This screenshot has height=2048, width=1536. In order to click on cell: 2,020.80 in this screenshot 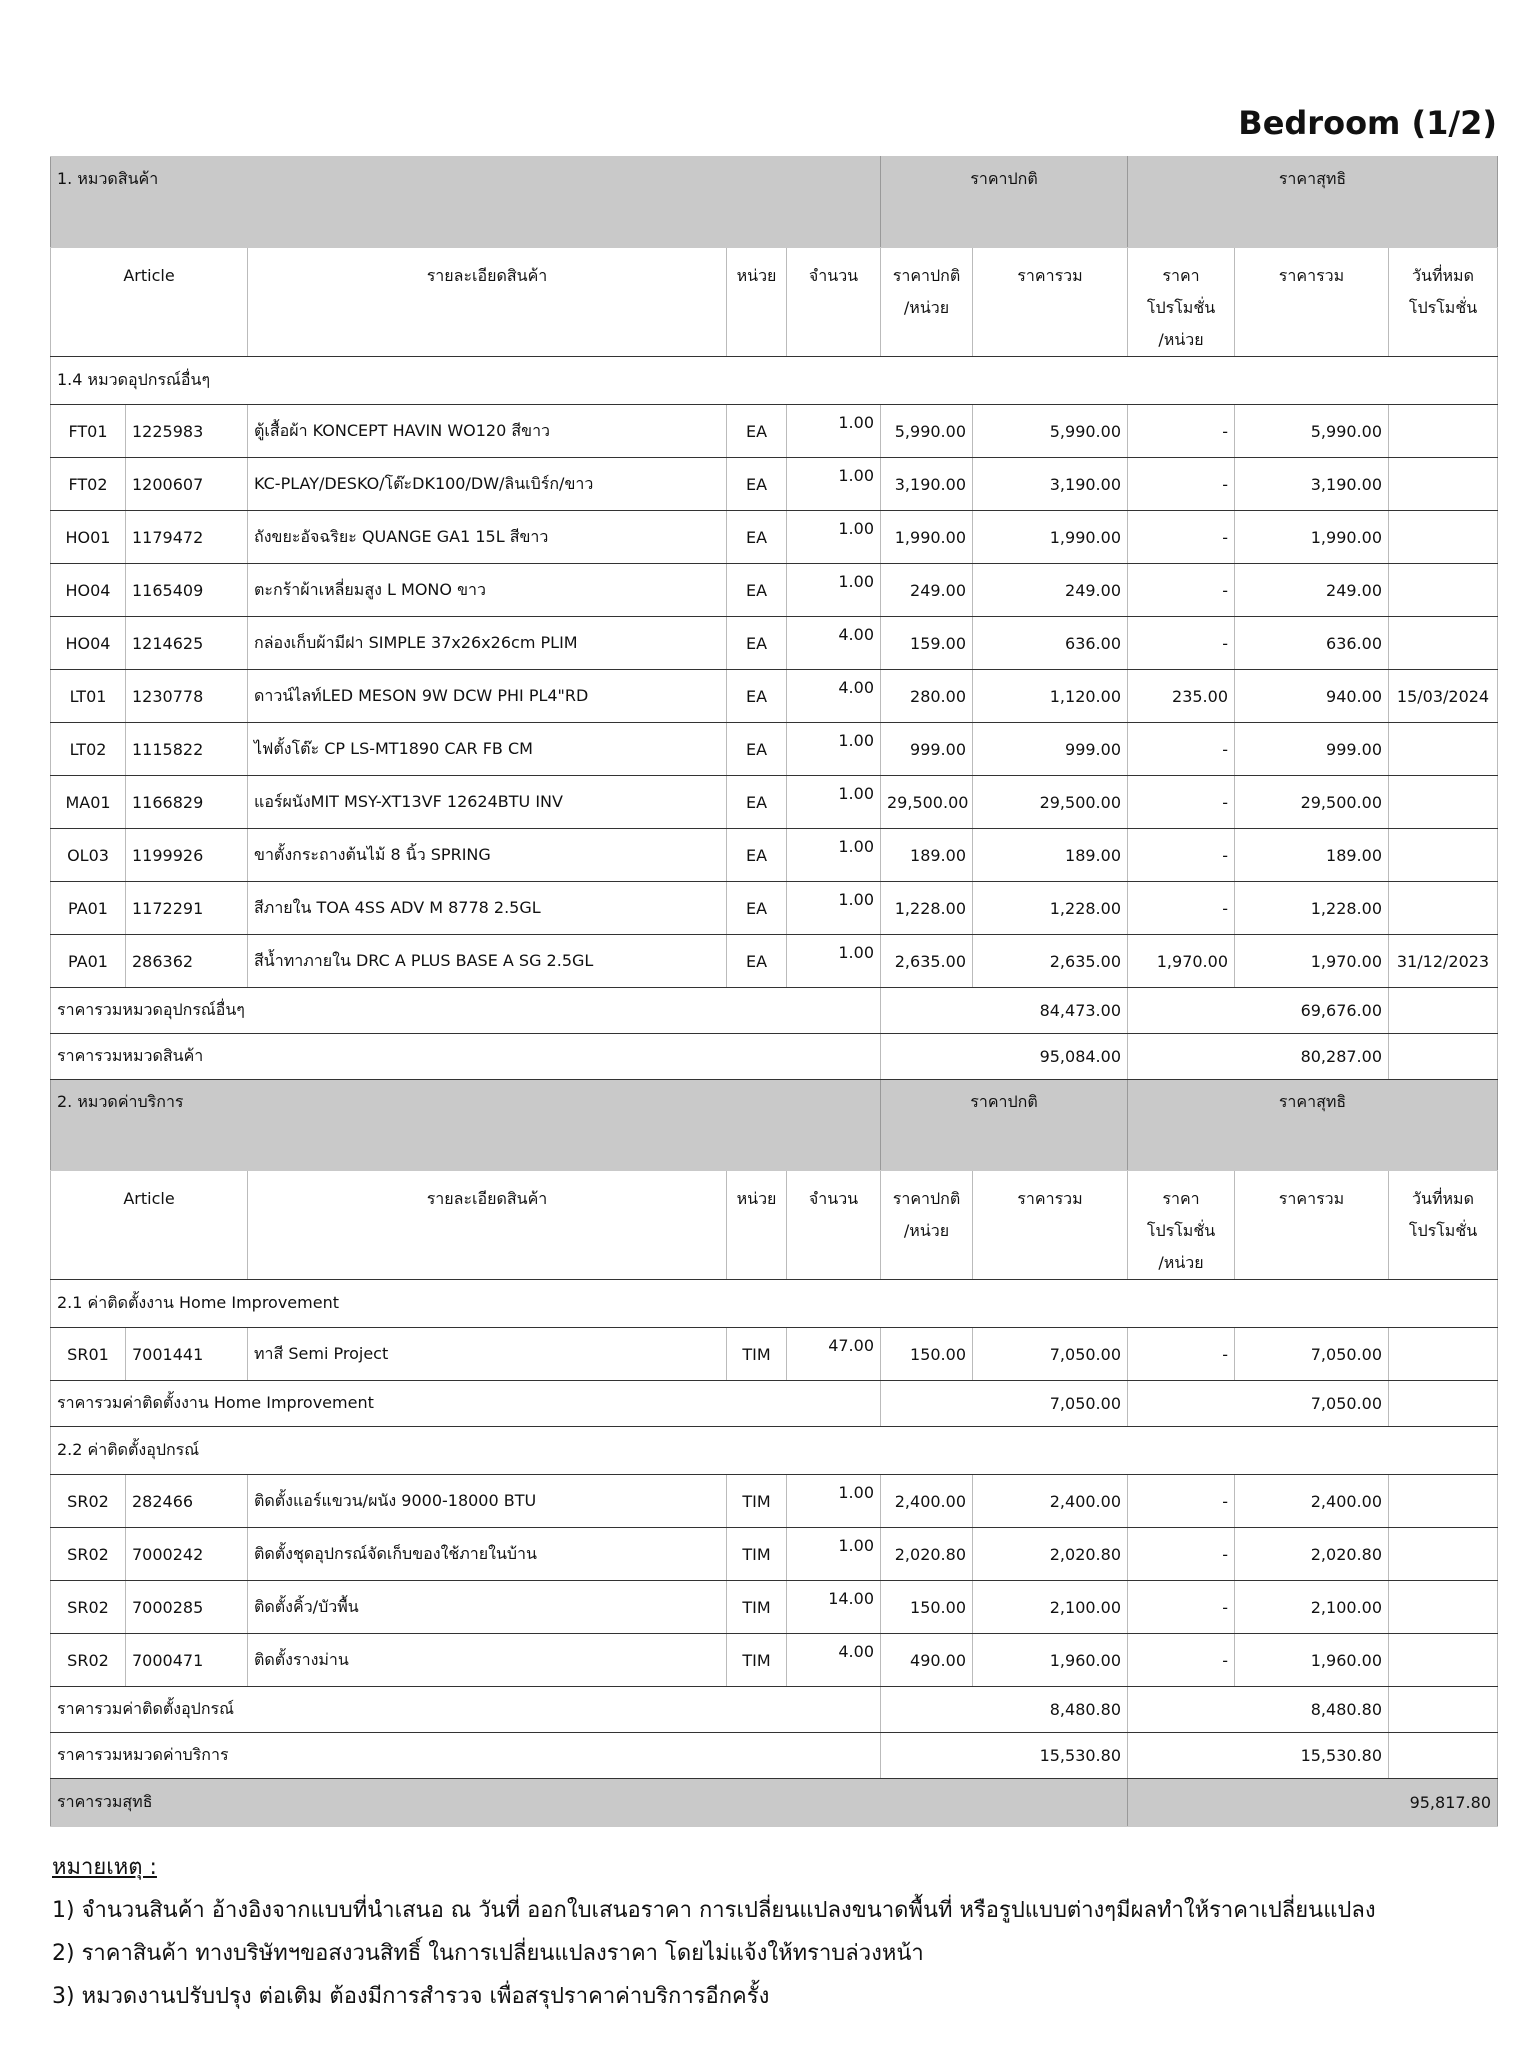, I will do `click(1311, 1554)`.